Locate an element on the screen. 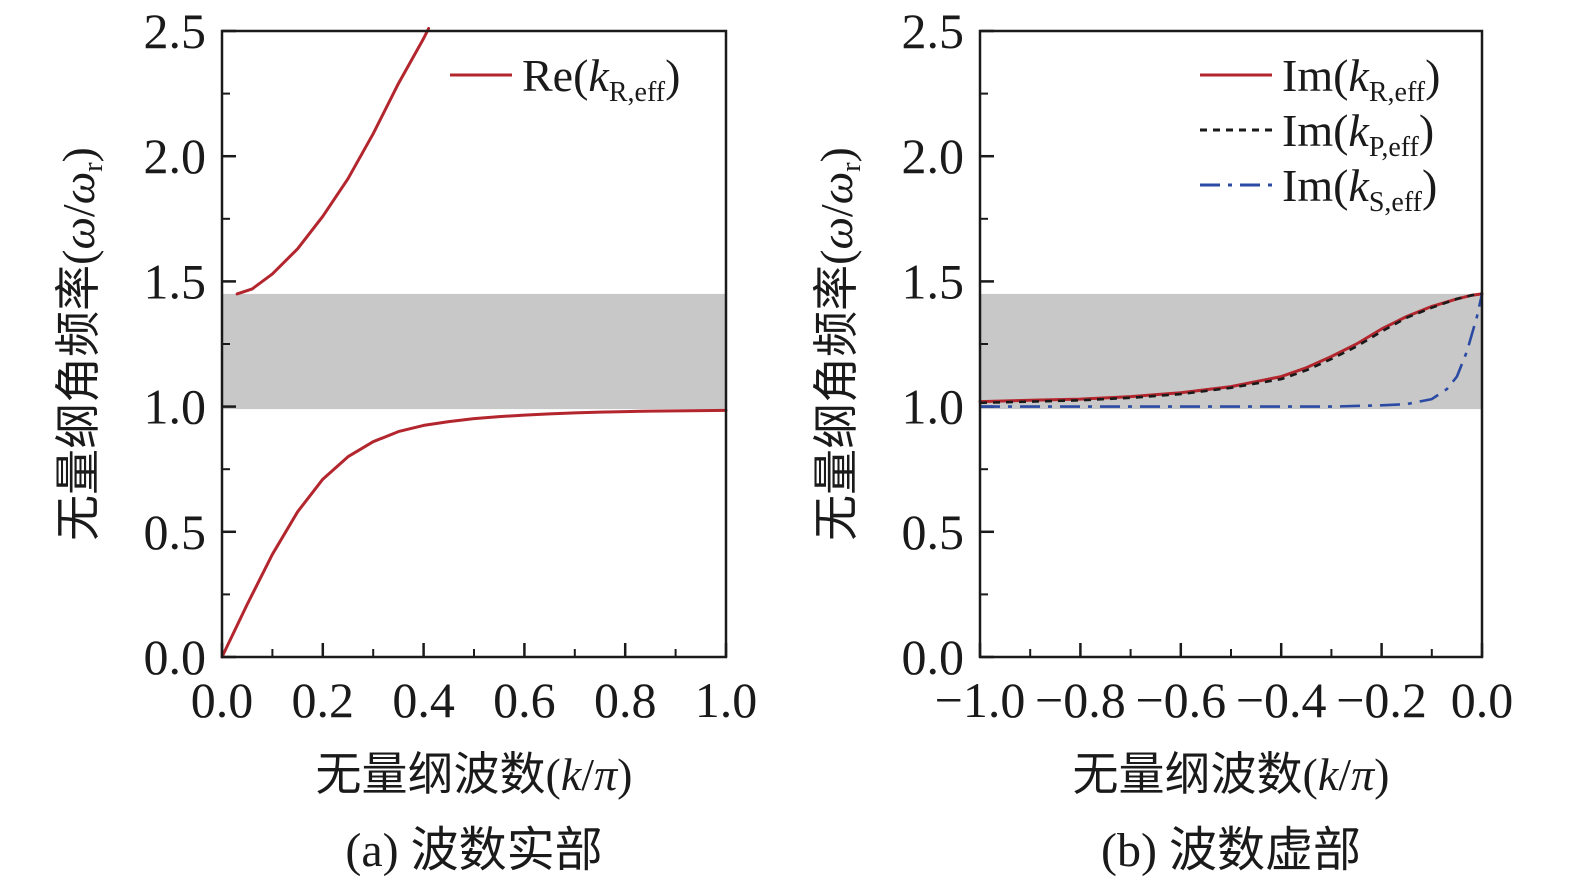  x-tick-label: −0.6 is located at coordinates (1180, 700).